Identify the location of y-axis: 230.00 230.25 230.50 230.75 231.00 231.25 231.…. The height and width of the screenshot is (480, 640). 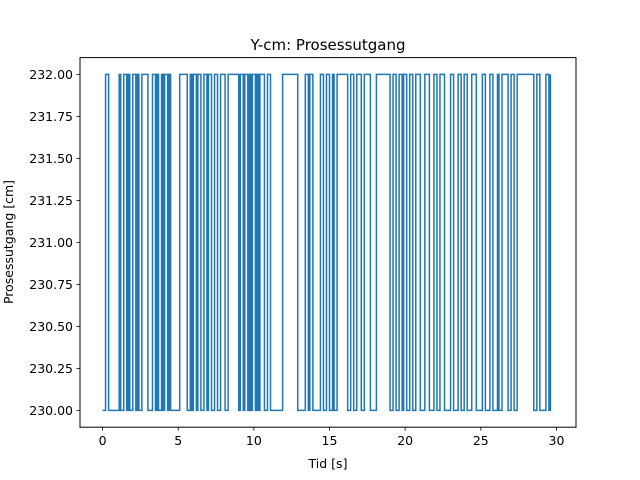
(54, 242).